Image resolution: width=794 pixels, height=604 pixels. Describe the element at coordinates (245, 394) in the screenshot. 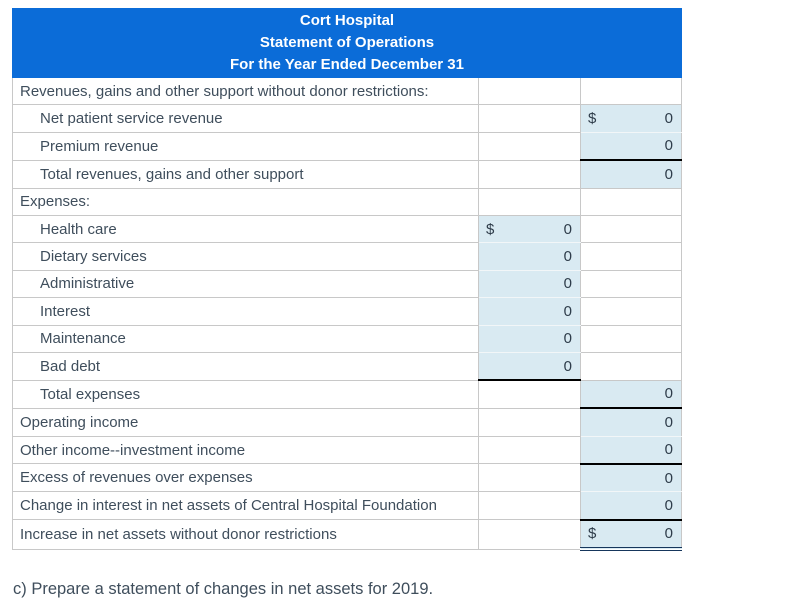

I see `row-label: Total expenses` at that location.